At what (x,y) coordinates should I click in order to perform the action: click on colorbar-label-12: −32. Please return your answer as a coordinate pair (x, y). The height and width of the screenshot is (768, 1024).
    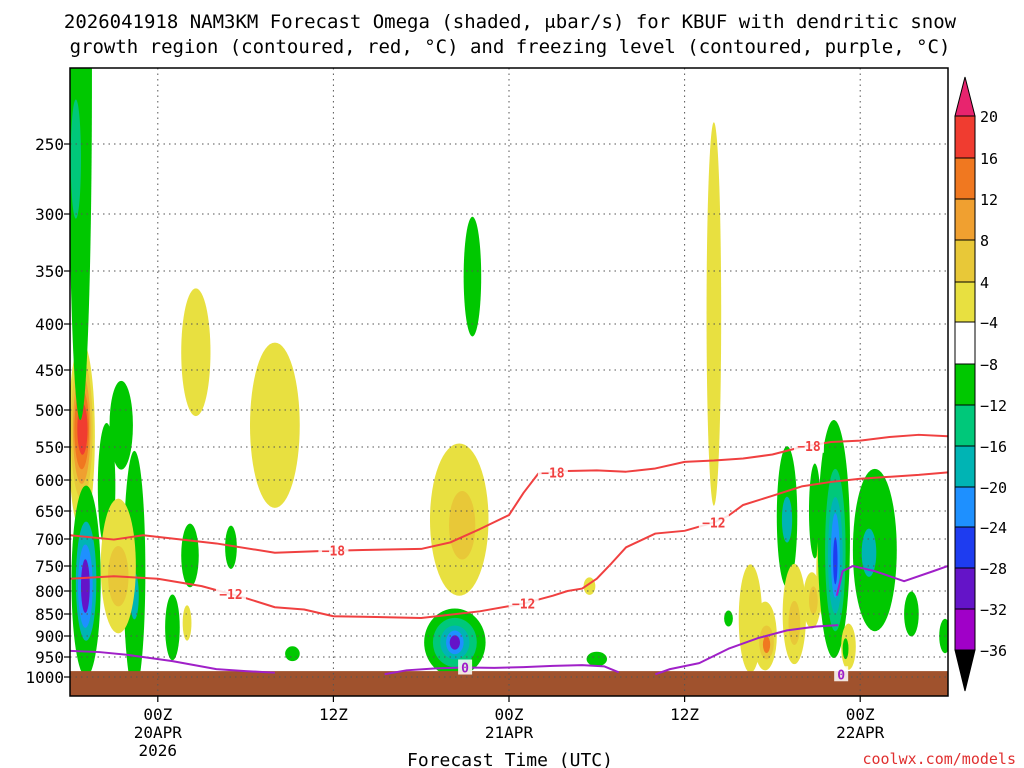
    Looking at the image, I should click on (993, 610).